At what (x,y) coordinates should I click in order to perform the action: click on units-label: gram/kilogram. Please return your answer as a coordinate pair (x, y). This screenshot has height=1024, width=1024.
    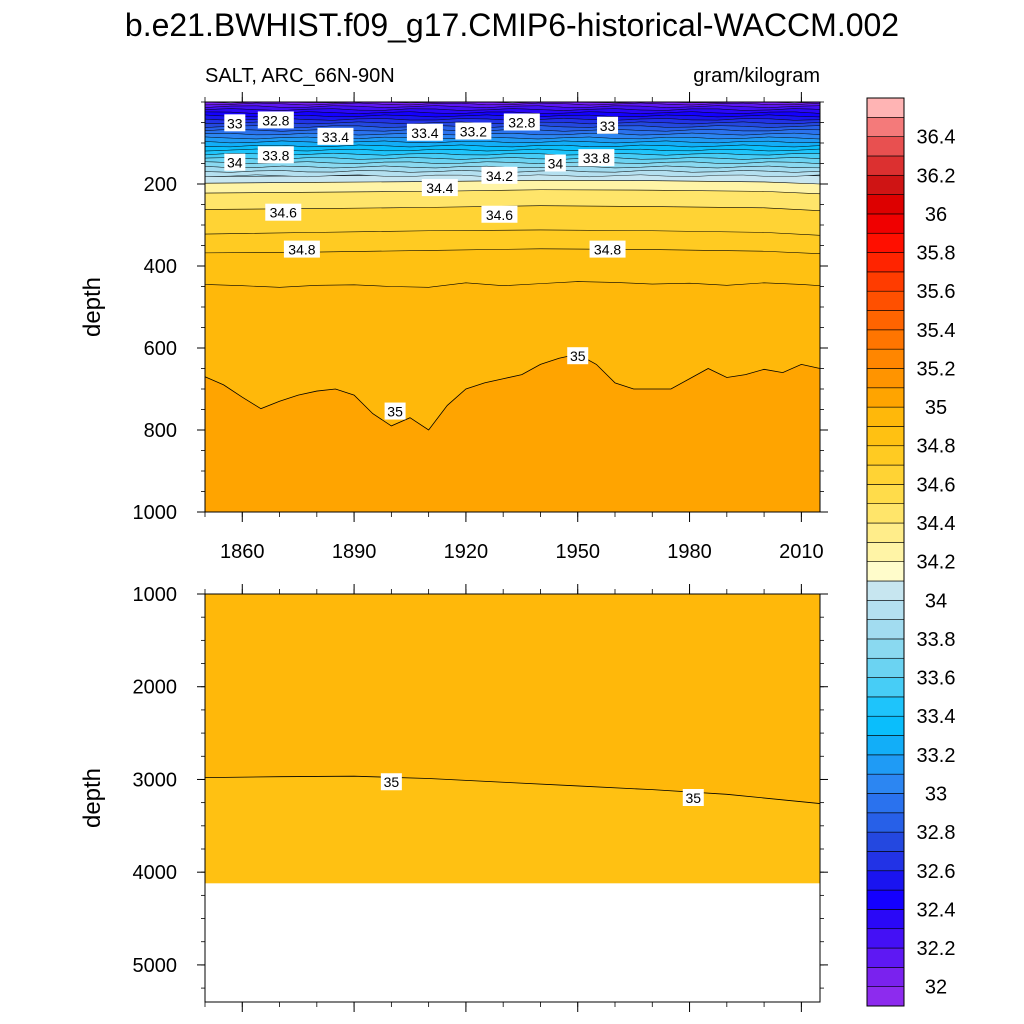
    Looking at the image, I should click on (756, 76).